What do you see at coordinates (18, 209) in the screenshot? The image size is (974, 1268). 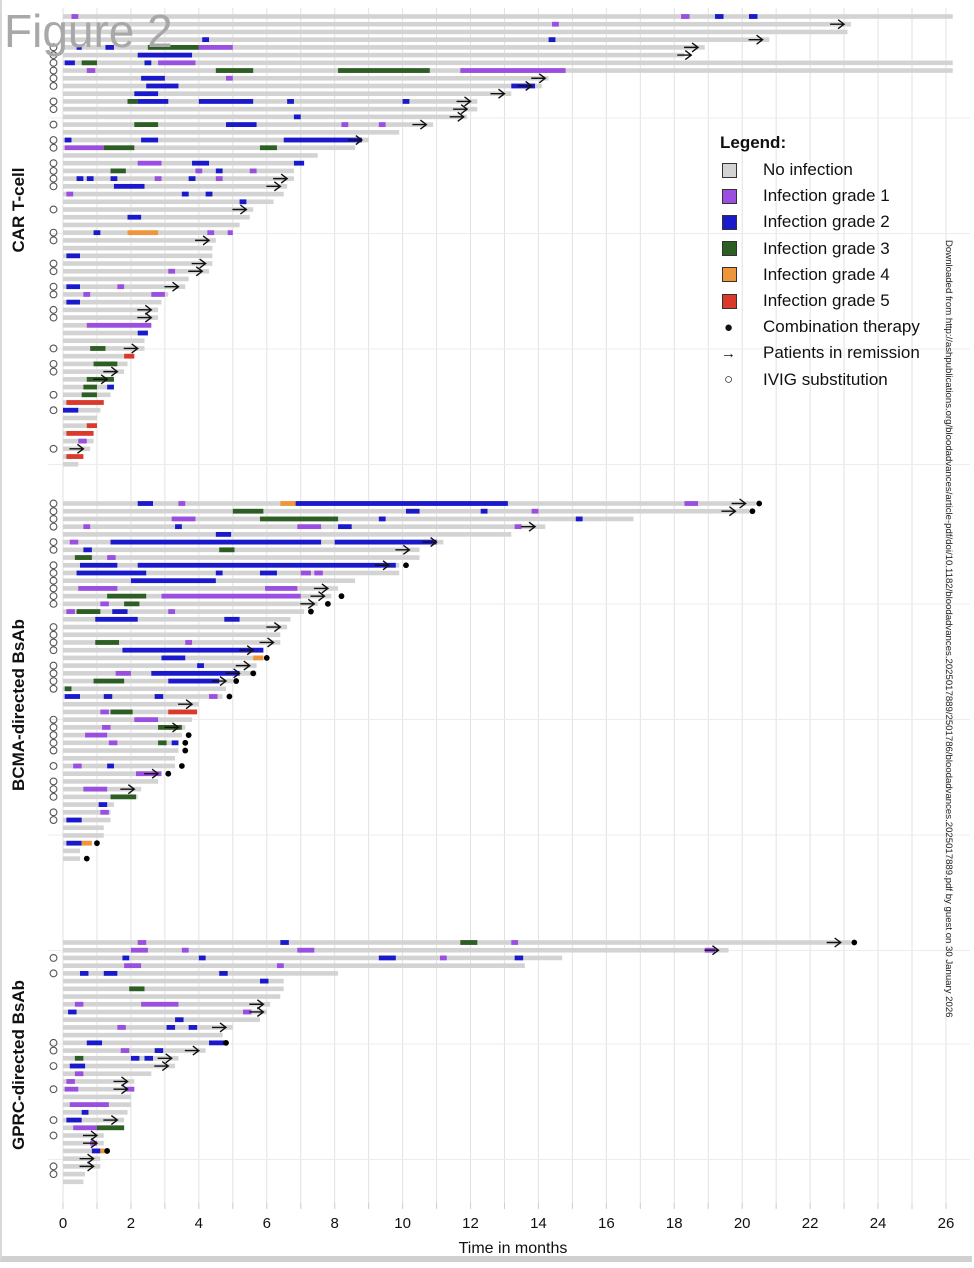 I see `group-label: CAR T-cell` at bounding box center [18, 209].